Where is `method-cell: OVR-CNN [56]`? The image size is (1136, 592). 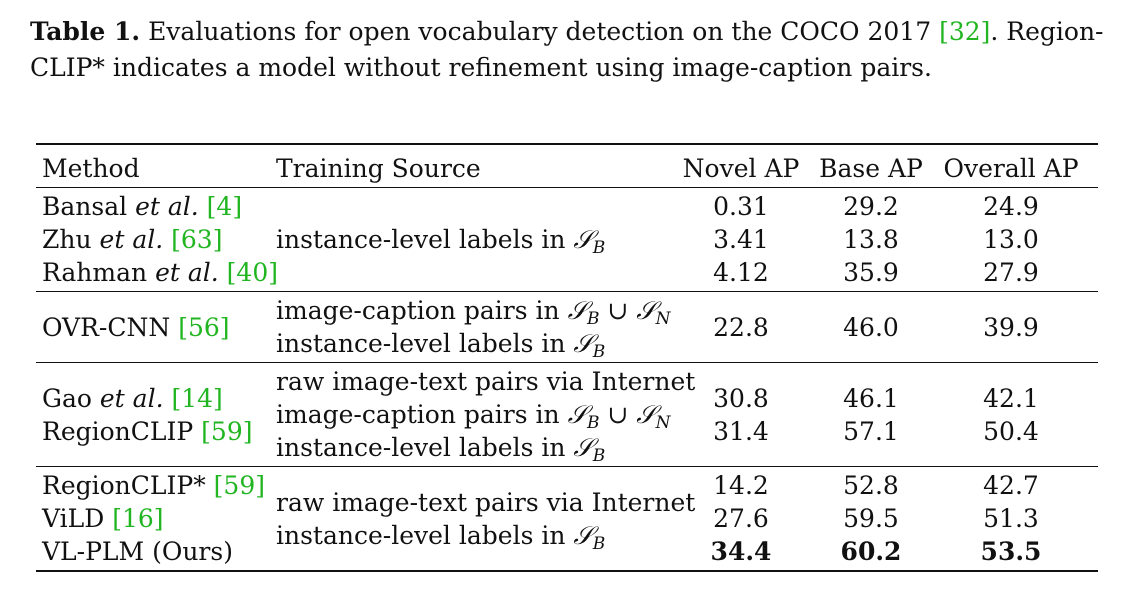
method-cell: OVR-CNN [56] is located at coordinates (136, 328).